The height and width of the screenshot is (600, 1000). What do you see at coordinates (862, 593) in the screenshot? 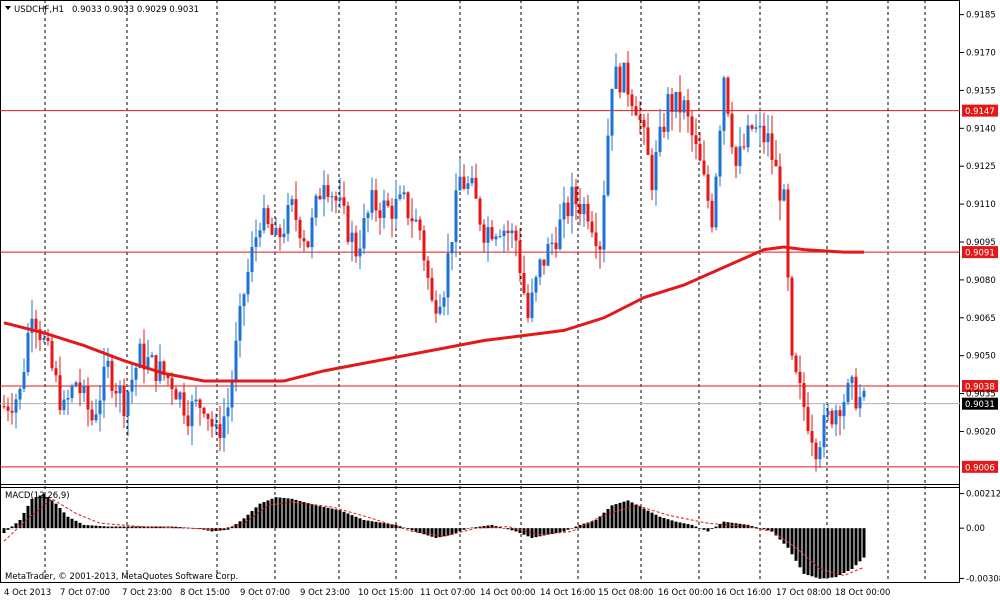
I see `time-tick-label: 18 Oct 00:00` at bounding box center [862, 593].